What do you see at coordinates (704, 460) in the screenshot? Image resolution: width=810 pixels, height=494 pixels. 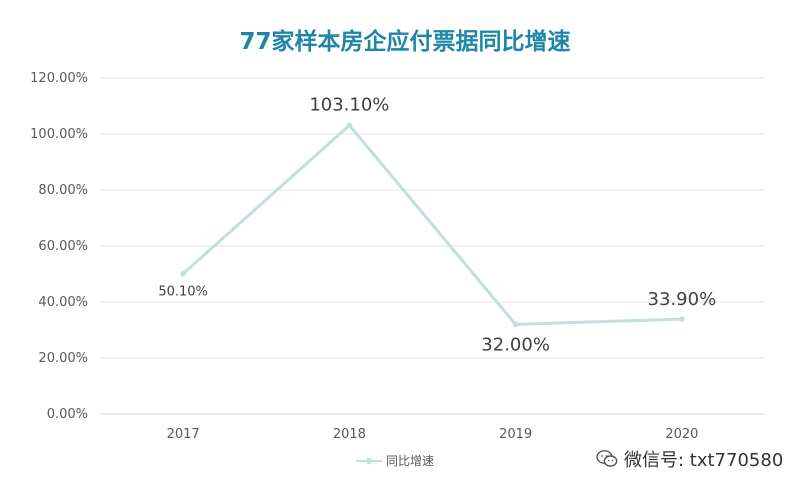 I see `watermark-text: 微信号: txt770580` at bounding box center [704, 460].